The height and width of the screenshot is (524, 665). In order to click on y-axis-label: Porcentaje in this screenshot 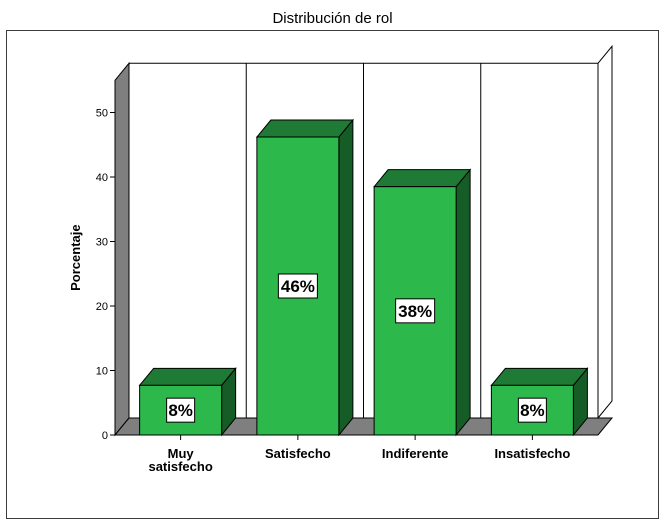, I will do `click(75, 257)`.